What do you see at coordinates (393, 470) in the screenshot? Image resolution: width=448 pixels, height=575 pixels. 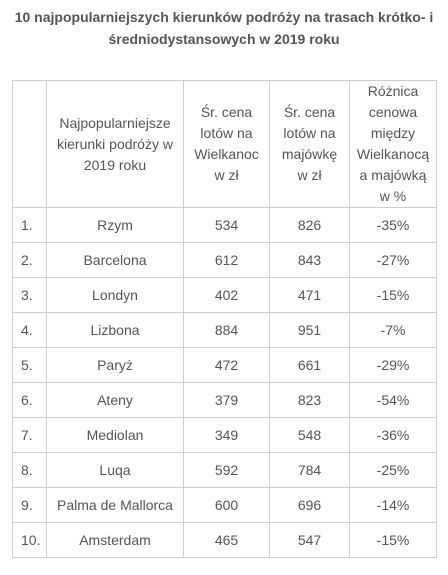 I see `difference-cell: -25%` at bounding box center [393, 470].